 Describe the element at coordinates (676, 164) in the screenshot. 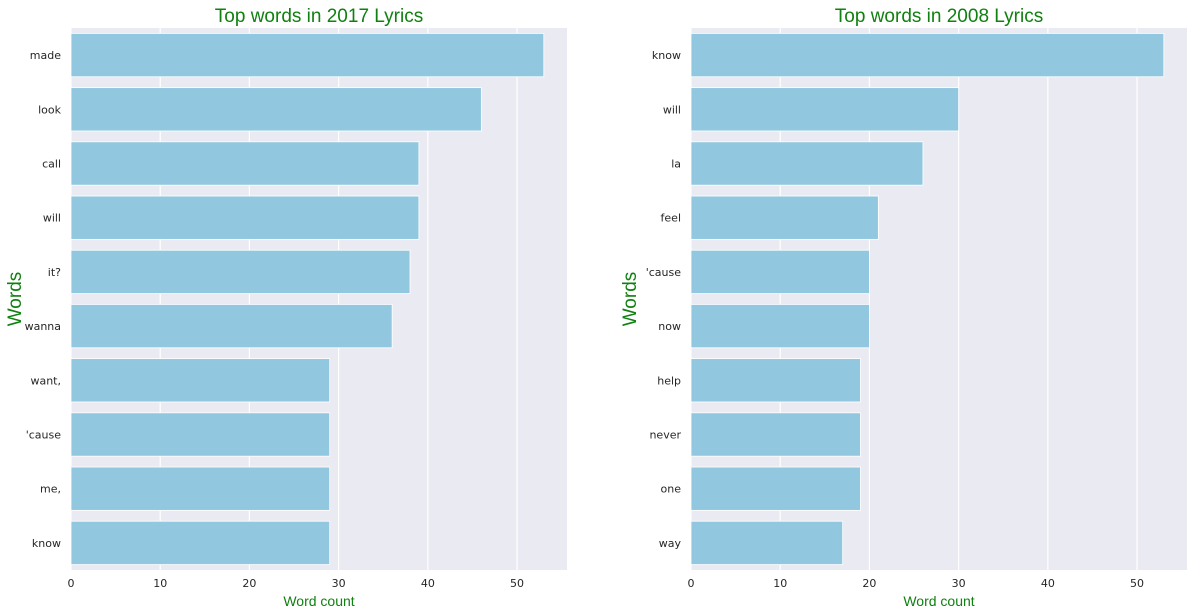

I see `y-tick-label: la` at that location.